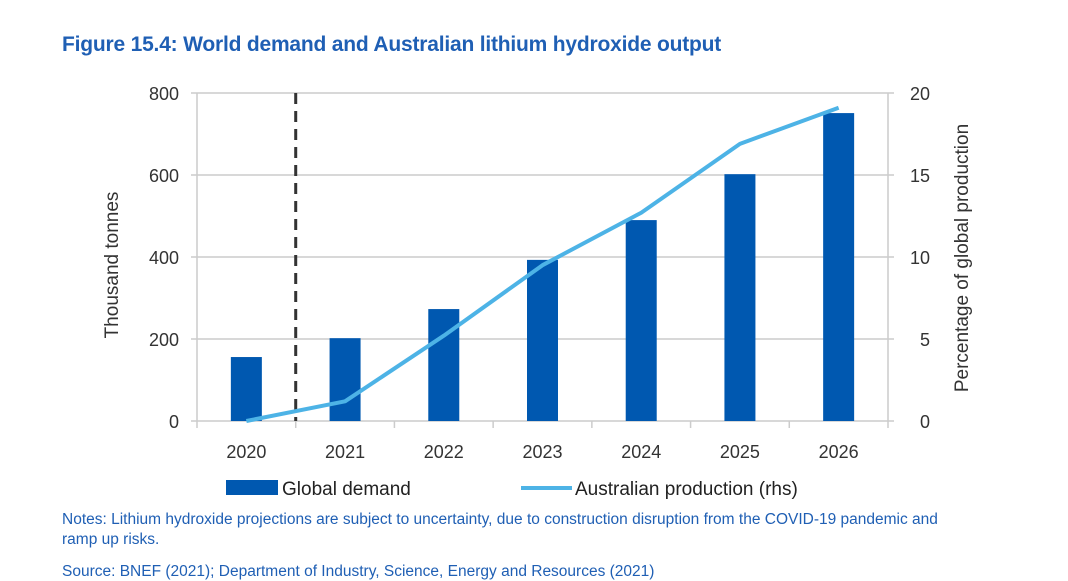 This screenshot has width=1068, height=581. What do you see at coordinates (838, 267) in the screenshot?
I see `bar-2026` at bounding box center [838, 267].